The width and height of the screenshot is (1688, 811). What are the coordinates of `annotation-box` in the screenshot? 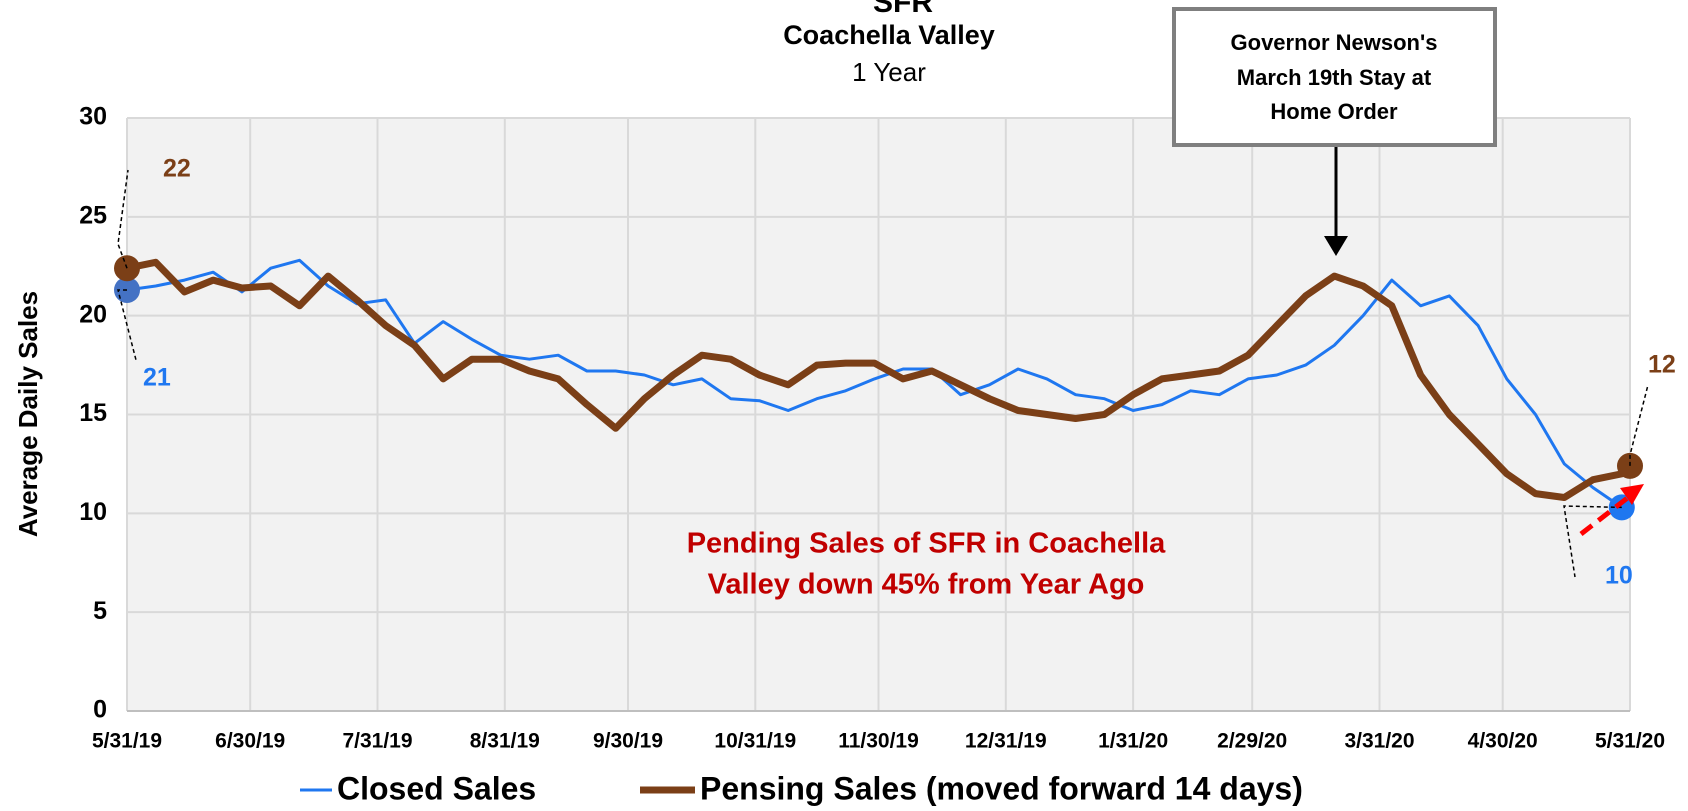 It's located at (1334, 77).